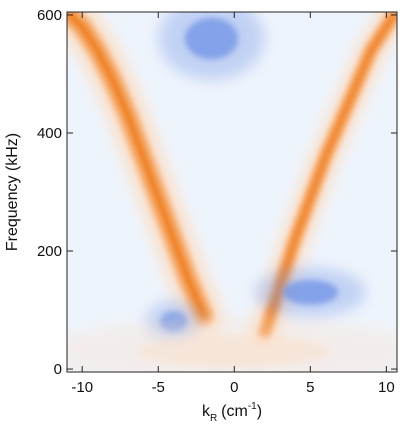 The width and height of the screenshot is (400, 429). I want to click on x-axis-label: kR (cm-1), so click(232, 412).